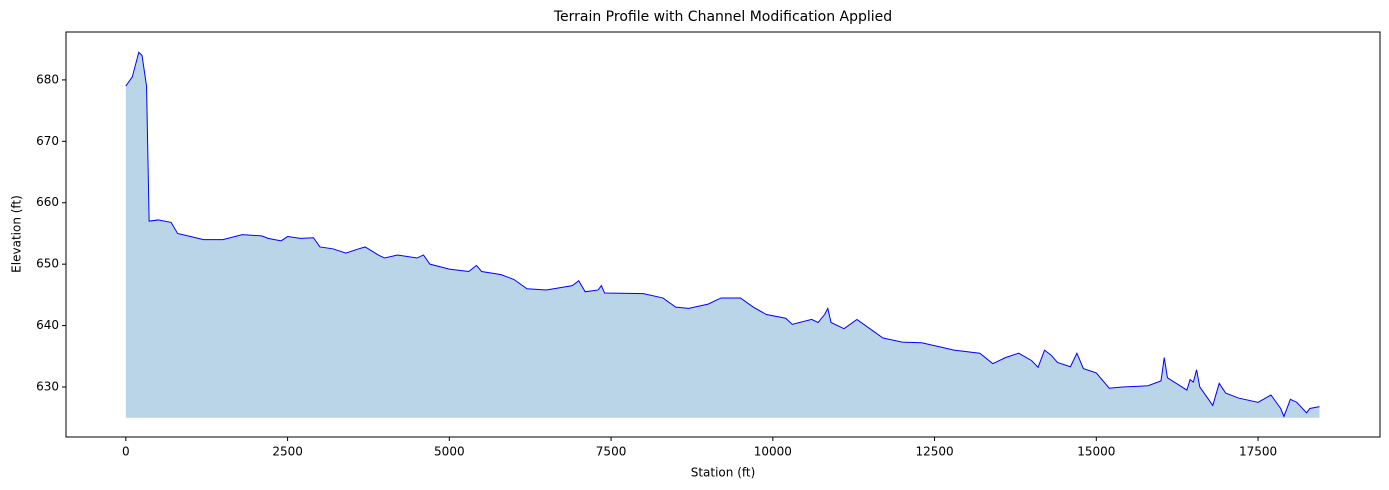  Describe the element at coordinates (47, 141) in the screenshot. I see `y-tick-label: 670` at that location.